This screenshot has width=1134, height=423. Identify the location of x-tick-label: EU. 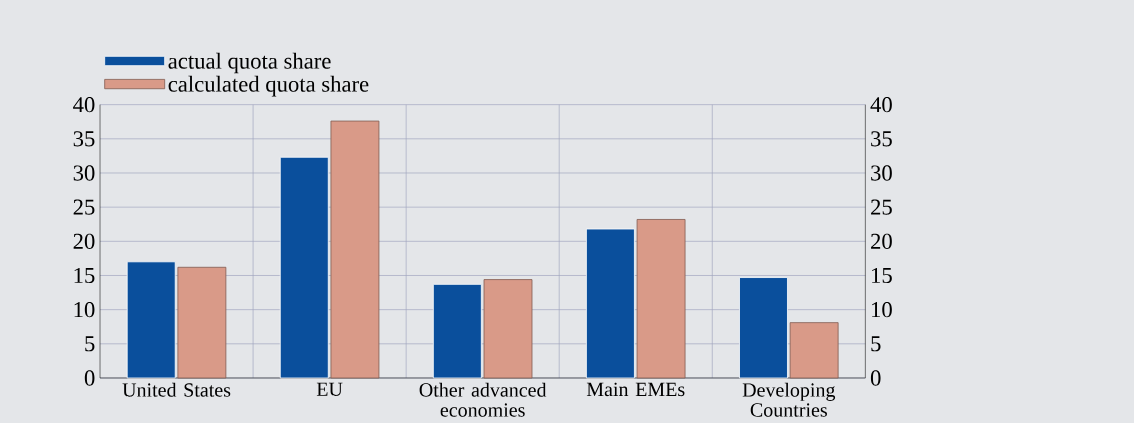
(329, 389).